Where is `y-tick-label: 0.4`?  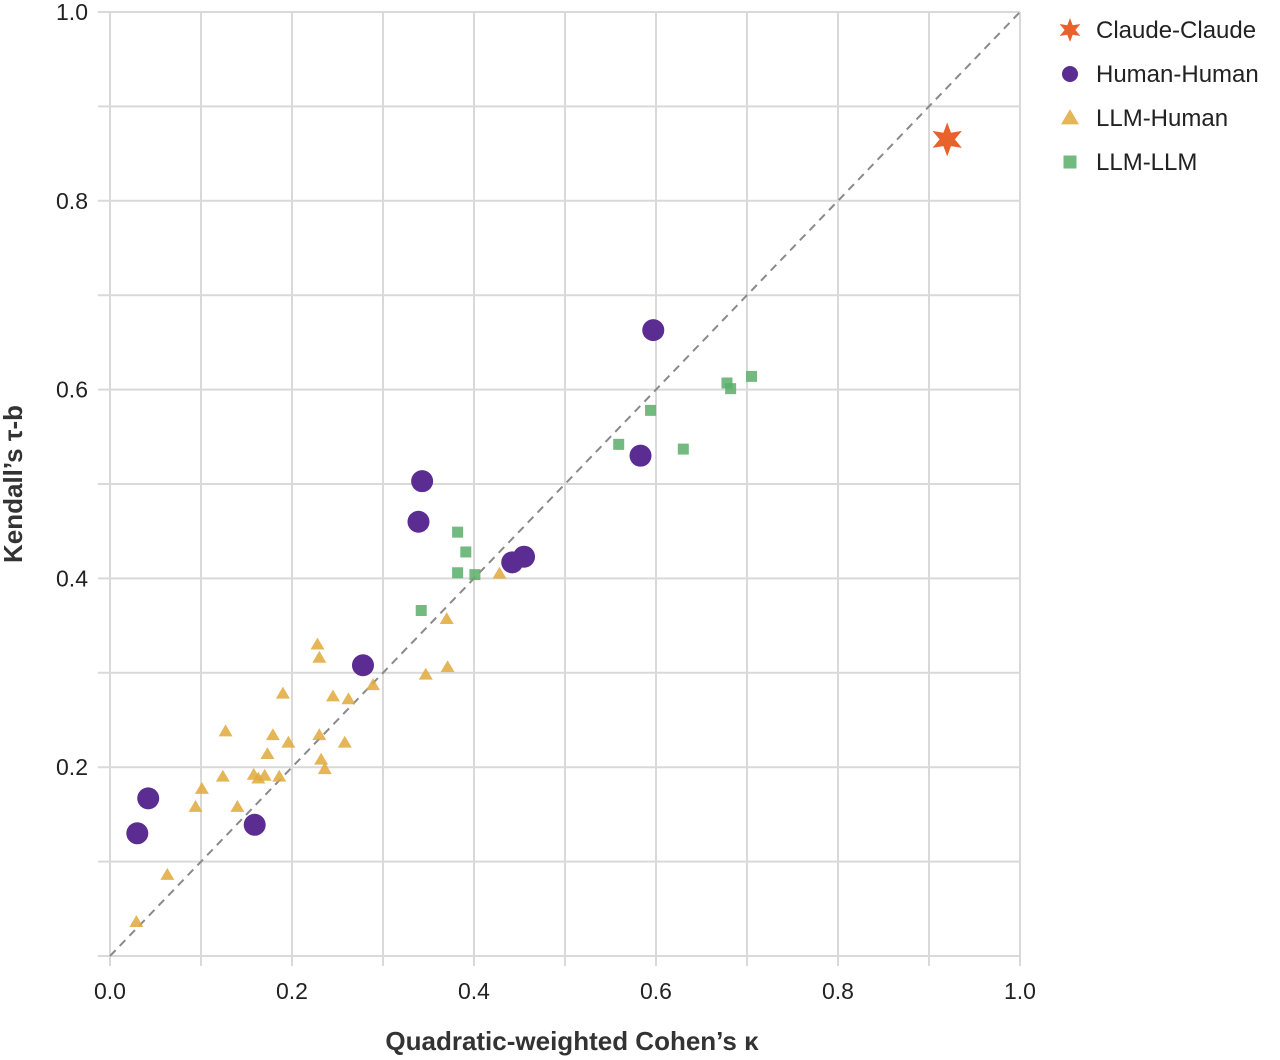
y-tick-label: 0.4 is located at coordinates (72, 578).